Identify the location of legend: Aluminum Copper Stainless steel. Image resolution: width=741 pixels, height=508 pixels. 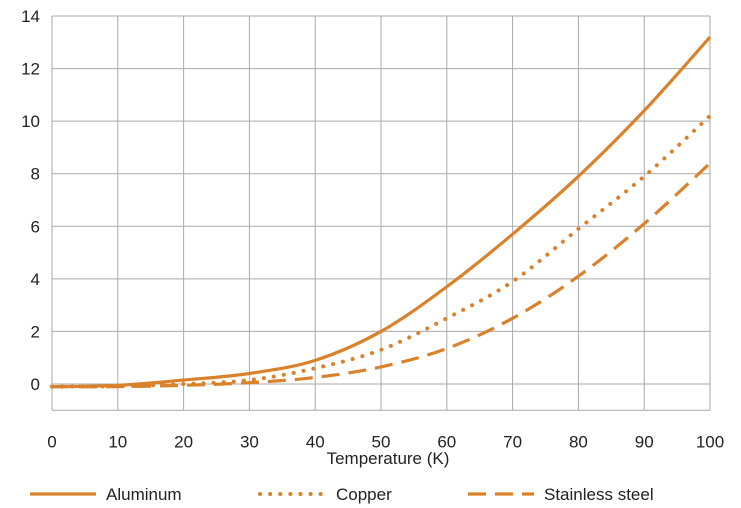
(342, 494).